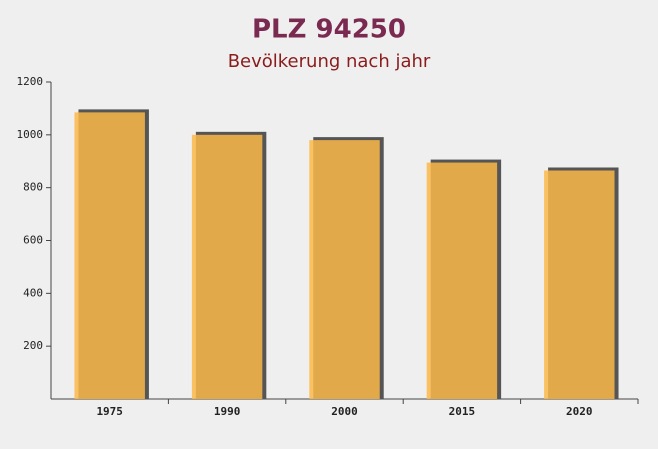  What do you see at coordinates (329, 61) in the screenshot?
I see `chart-subtitle: Bevölkerung nach jahr` at bounding box center [329, 61].